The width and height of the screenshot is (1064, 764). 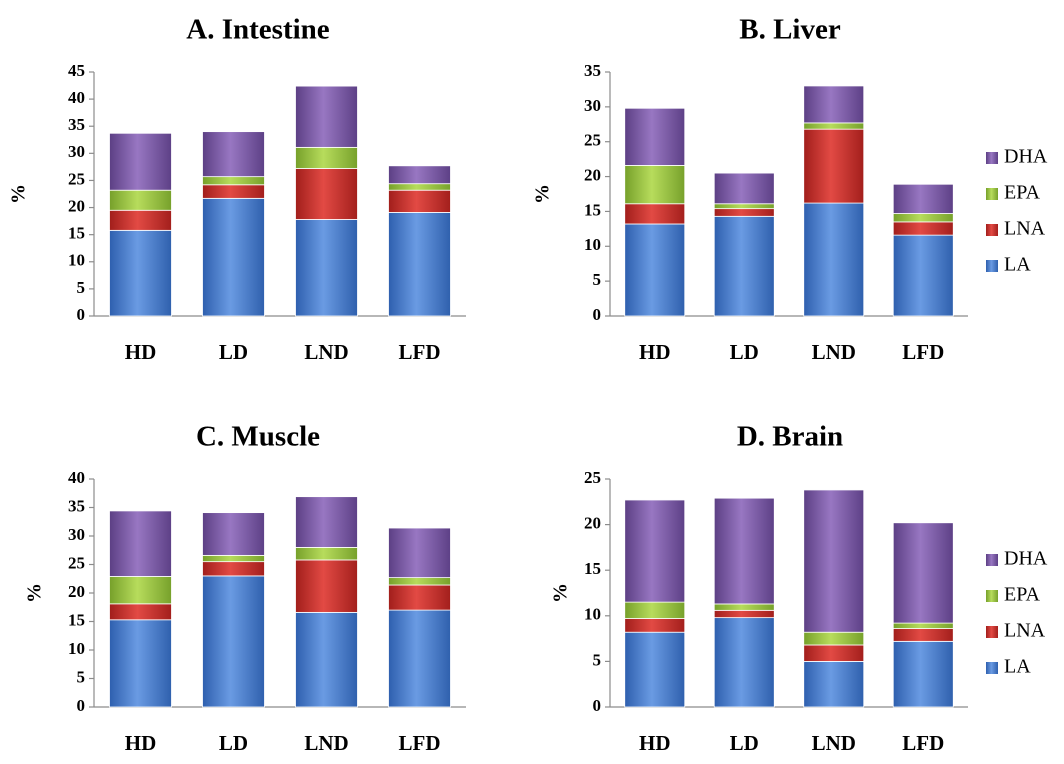 What do you see at coordinates (1017, 265) in the screenshot?
I see `legend-label-la: LA` at bounding box center [1017, 265].